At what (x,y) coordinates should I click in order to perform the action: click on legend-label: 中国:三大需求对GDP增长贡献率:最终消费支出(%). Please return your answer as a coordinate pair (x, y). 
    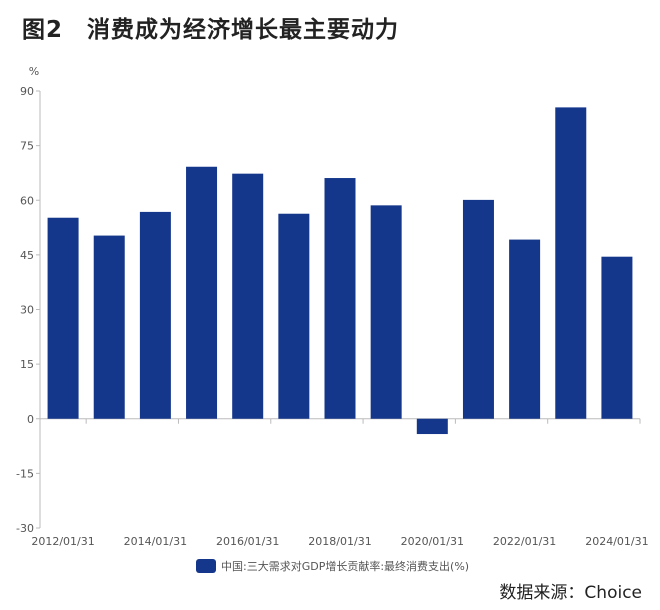
    Looking at the image, I should click on (345, 566).